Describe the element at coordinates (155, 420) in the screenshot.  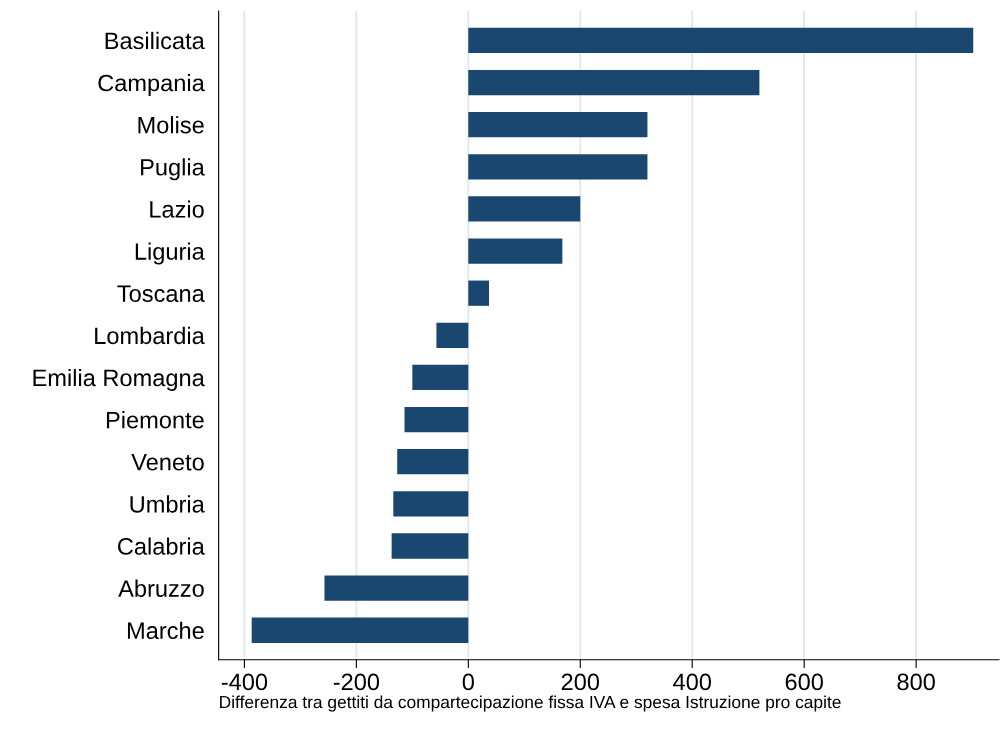
I see `y-tick-label: Piemonte` at that location.